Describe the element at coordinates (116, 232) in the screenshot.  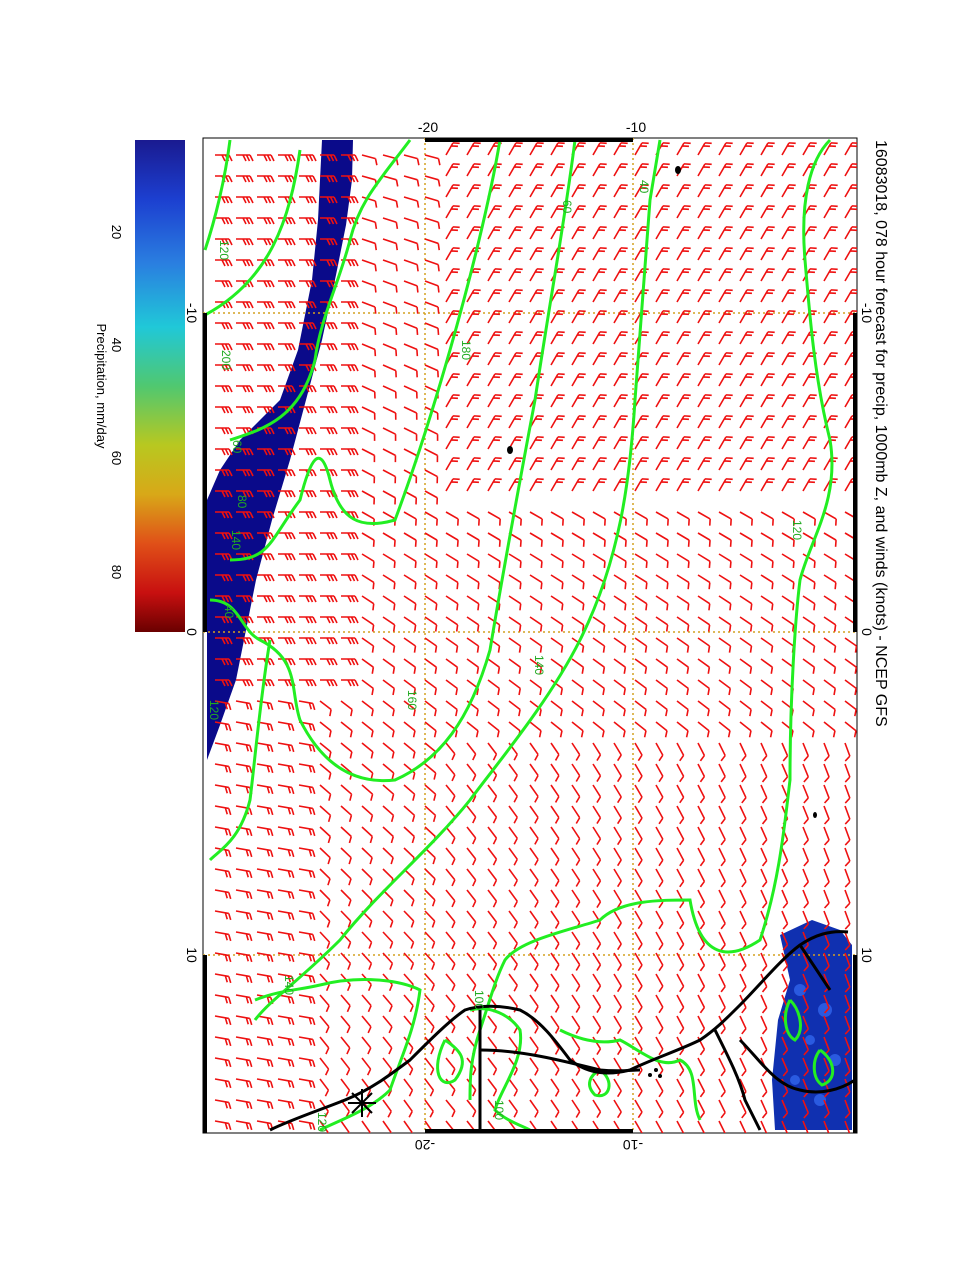
I see `colorbar-tick-20: 20` at that location.